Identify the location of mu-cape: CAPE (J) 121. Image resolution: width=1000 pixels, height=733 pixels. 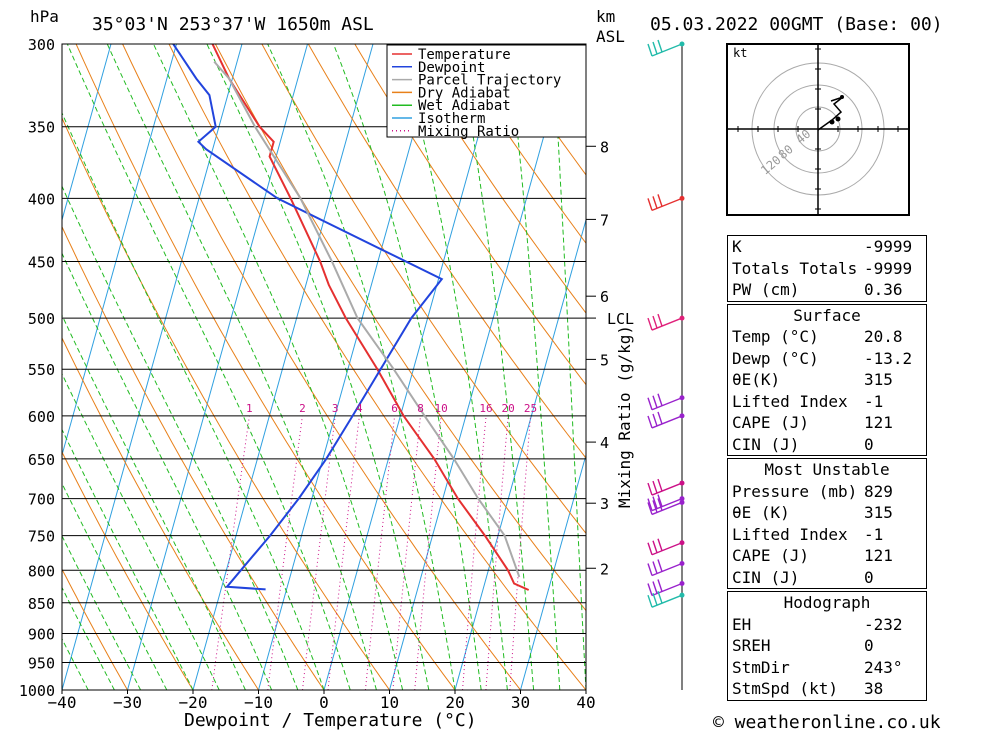
(812, 555).